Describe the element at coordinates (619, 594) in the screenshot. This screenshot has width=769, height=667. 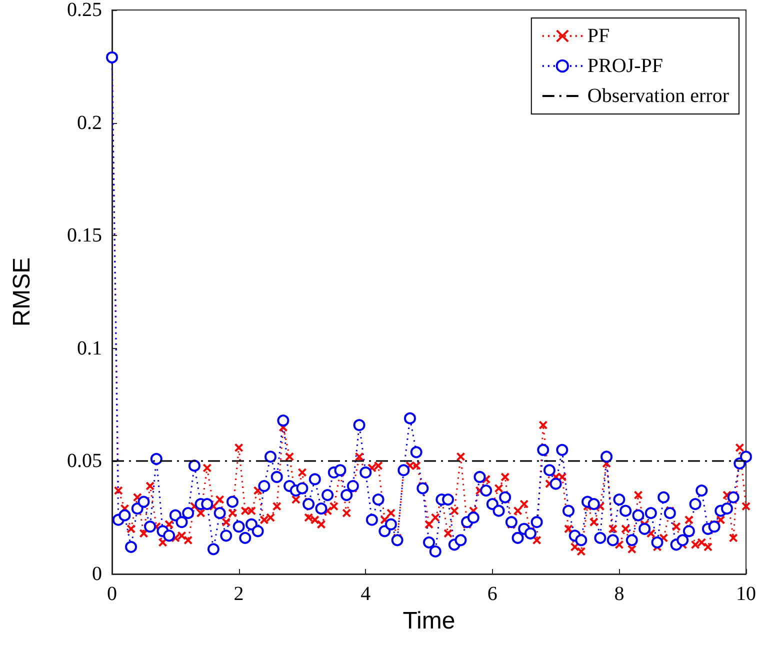
I see `x-tick-label: 8` at that location.